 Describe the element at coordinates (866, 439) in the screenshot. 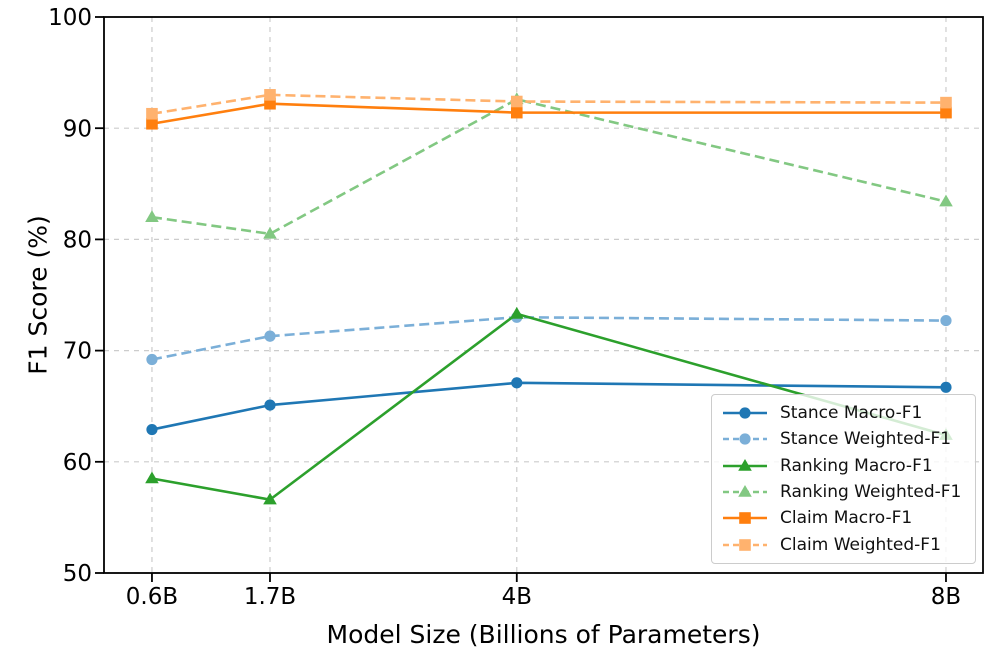

I see `legend-label: Stance Weighted-F1` at that location.